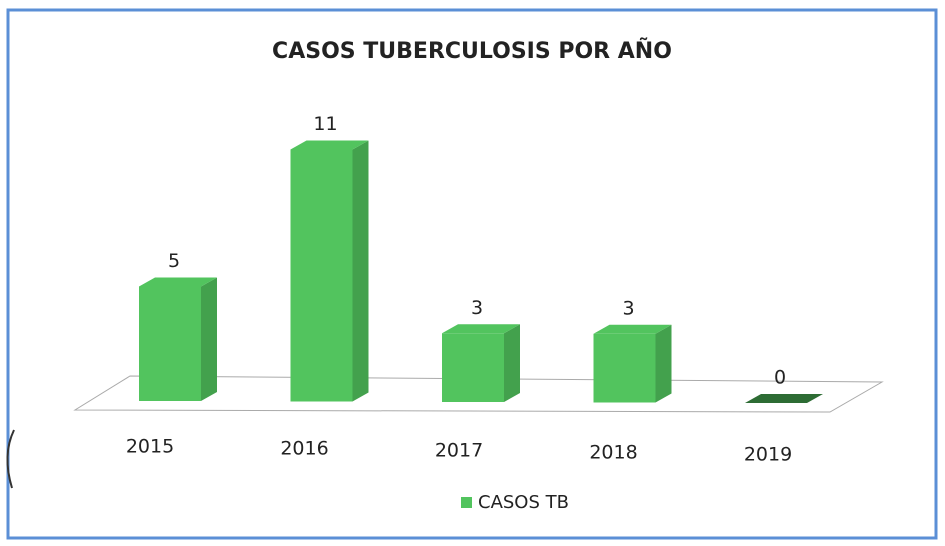 This screenshot has height=546, width=945. What do you see at coordinates (325, 124) in the screenshot?
I see `data-label: 11` at bounding box center [325, 124].